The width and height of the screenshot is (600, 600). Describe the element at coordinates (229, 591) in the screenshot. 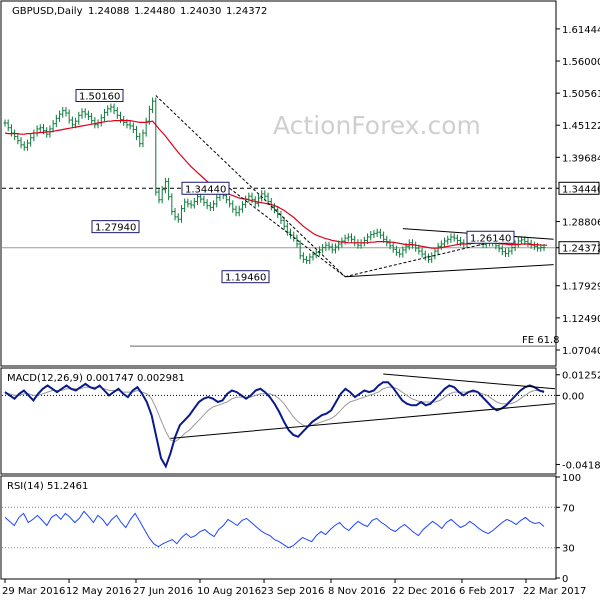

I see `x-tick-label: 10 Aug 2016` at that location.